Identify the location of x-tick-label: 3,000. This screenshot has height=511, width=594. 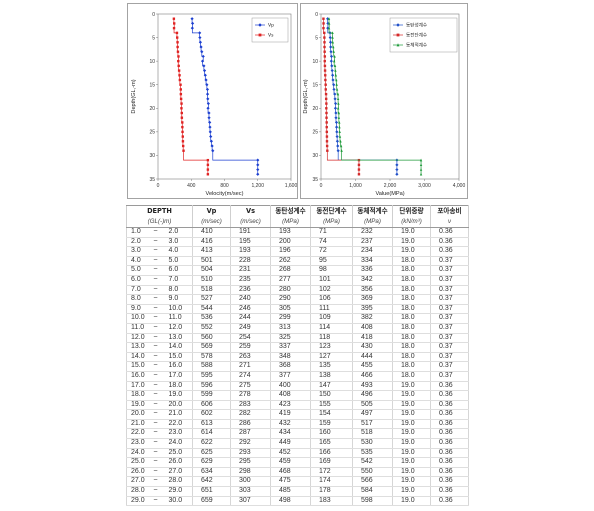
(424, 186).